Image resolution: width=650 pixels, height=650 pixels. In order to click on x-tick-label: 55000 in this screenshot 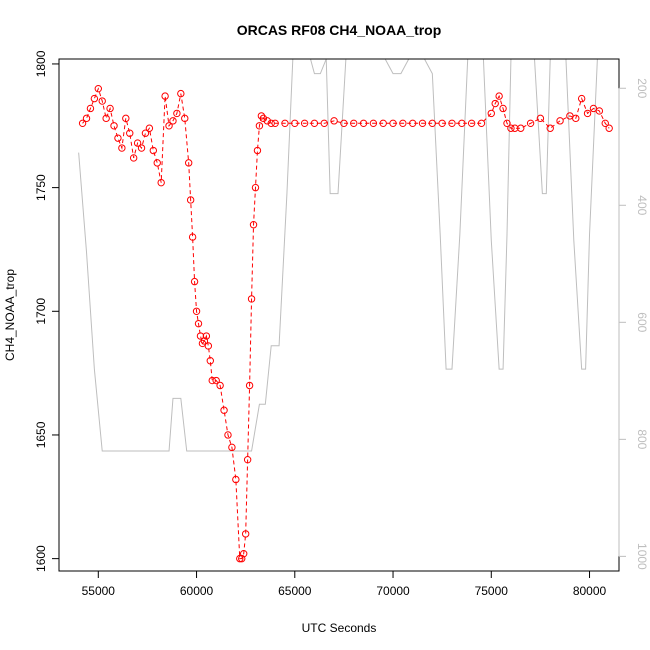, I will do `click(99, 591)`.